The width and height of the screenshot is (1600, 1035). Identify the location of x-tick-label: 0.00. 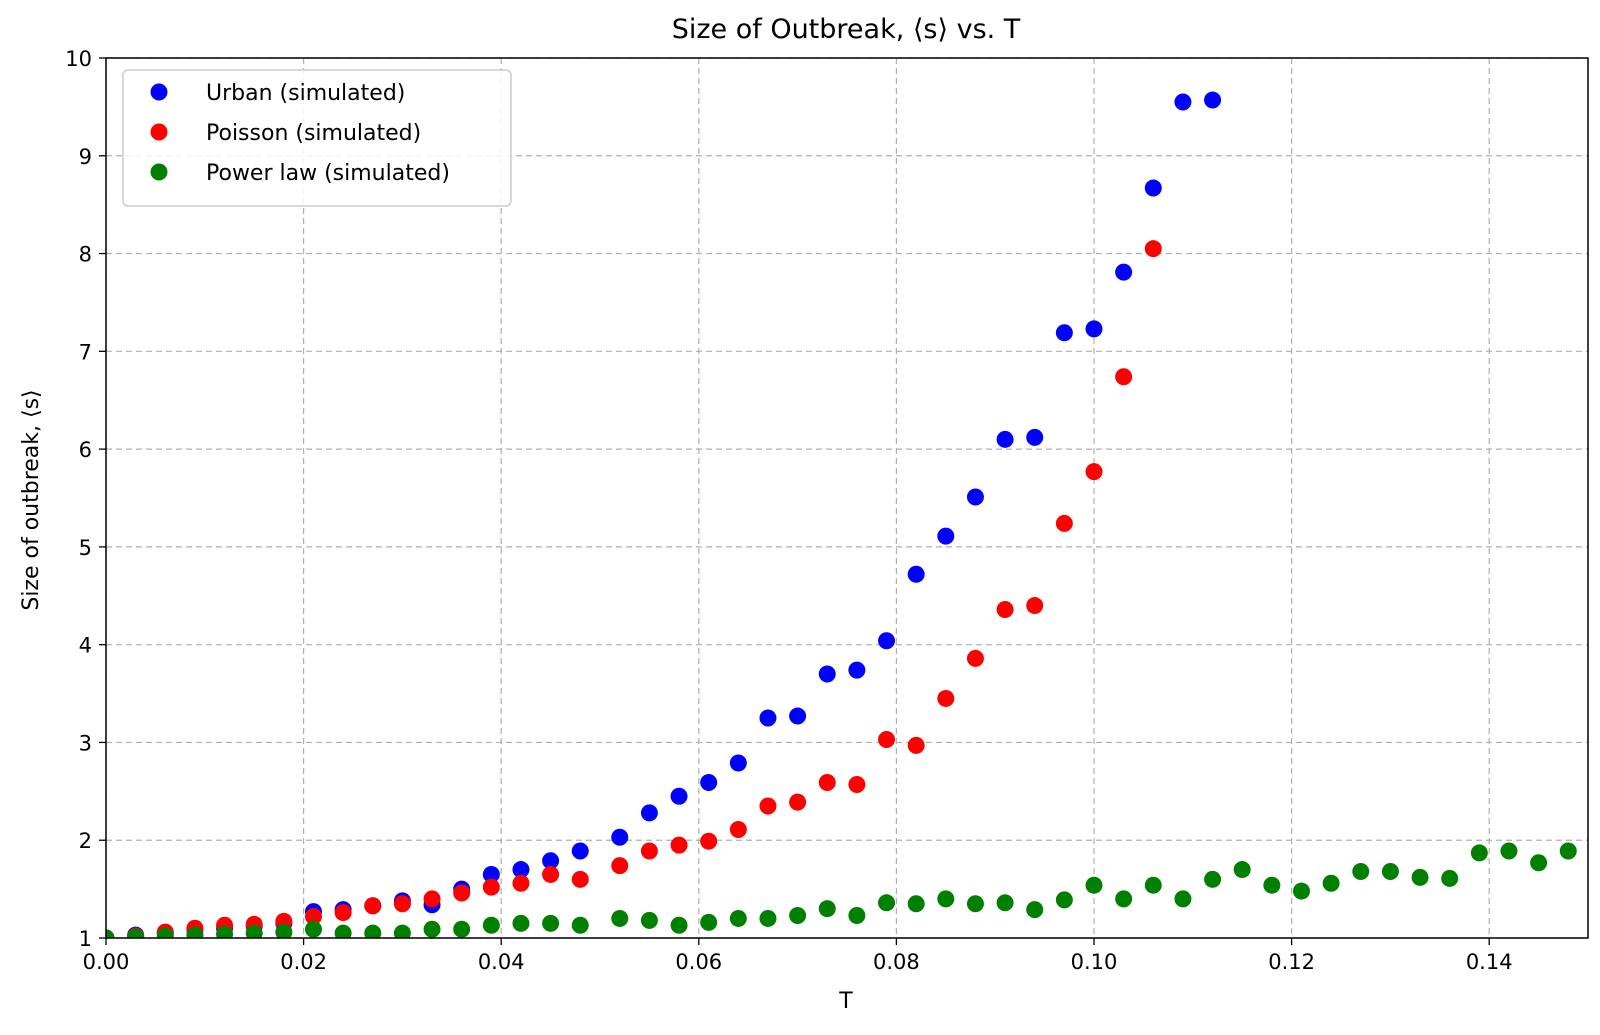
(106, 962).